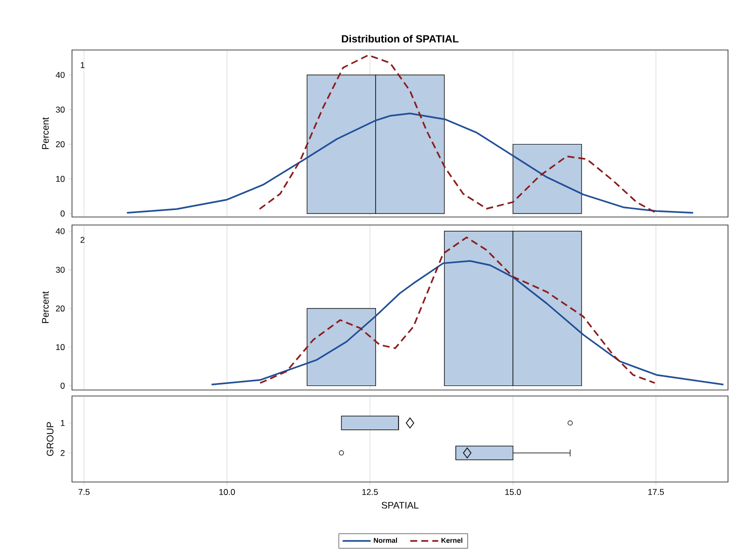 This screenshot has width=736, height=557. What do you see at coordinates (656, 492) in the screenshot?
I see `x-tick-label: 17.5` at bounding box center [656, 492].